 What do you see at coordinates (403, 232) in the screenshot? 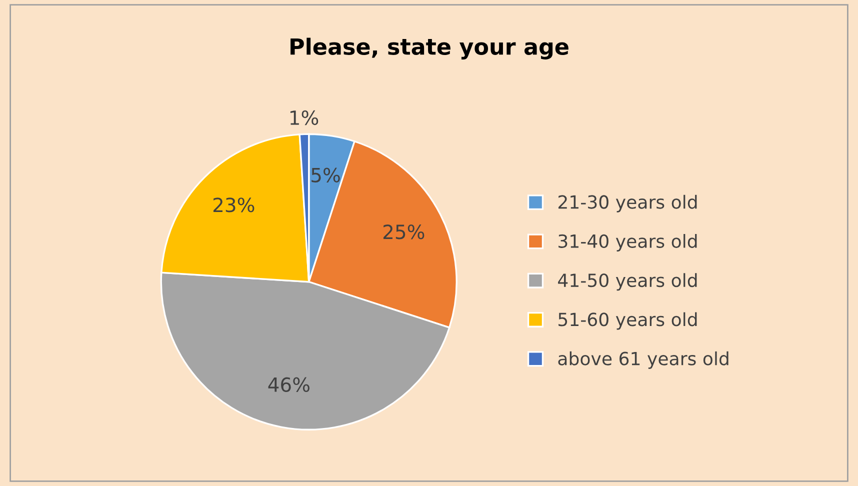
I see `data-label: 25%` at bounding box center [403, 232].